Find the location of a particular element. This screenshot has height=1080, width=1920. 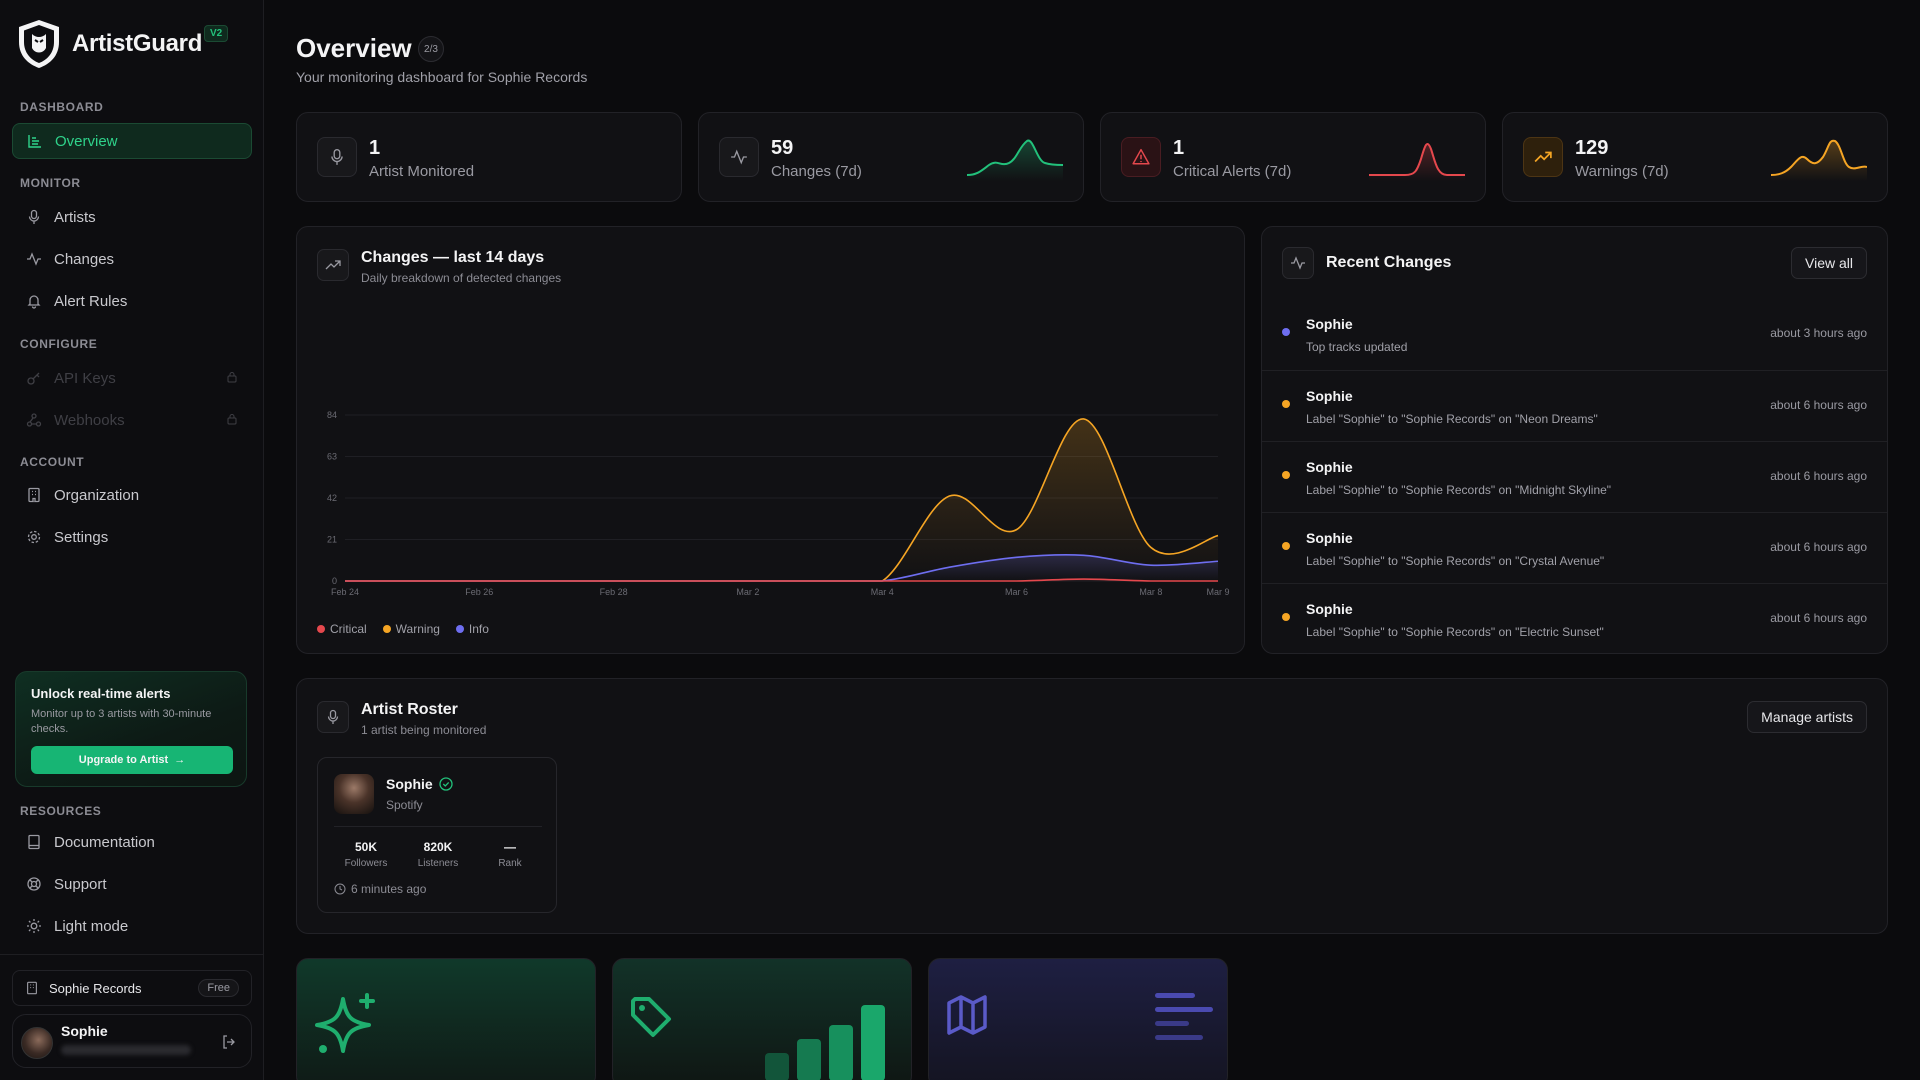

activity-icon is located at coordinates (1298, 263).